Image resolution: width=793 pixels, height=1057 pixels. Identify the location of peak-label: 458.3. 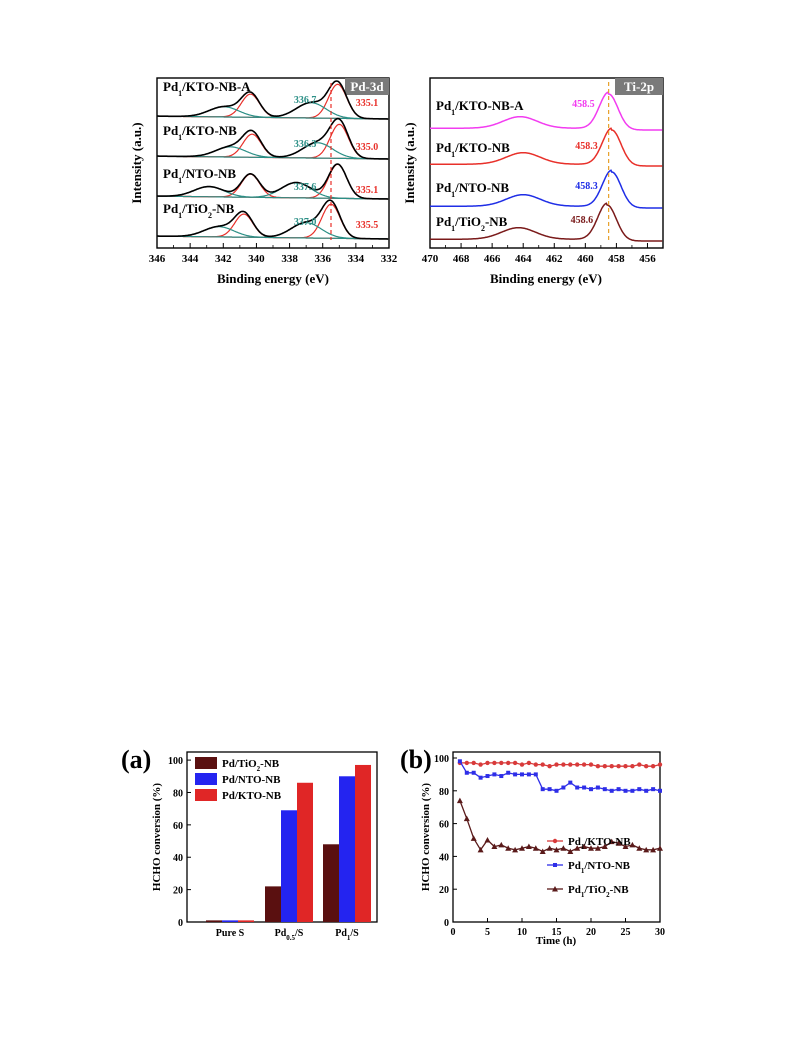
(586, 186).